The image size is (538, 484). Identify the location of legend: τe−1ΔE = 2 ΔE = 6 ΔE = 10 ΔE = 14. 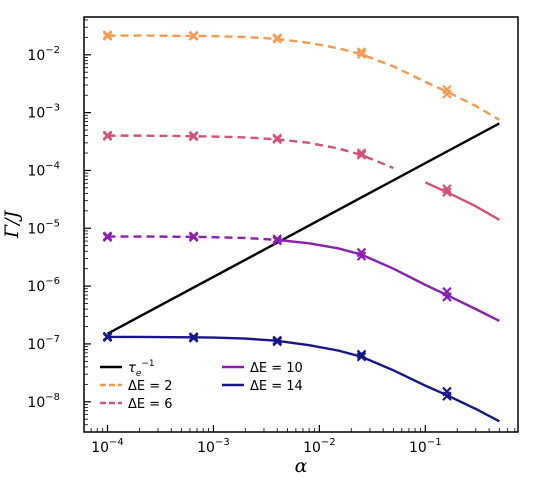
(201, 385).